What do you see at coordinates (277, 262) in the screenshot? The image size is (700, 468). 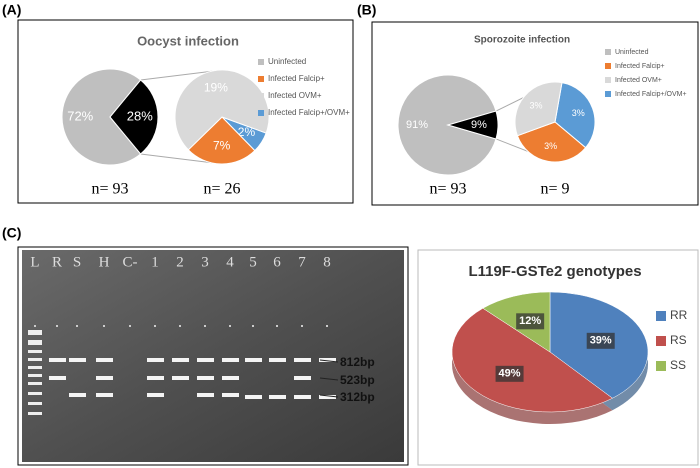 I see `lane-label: 6` at bounding box center [277, 262].